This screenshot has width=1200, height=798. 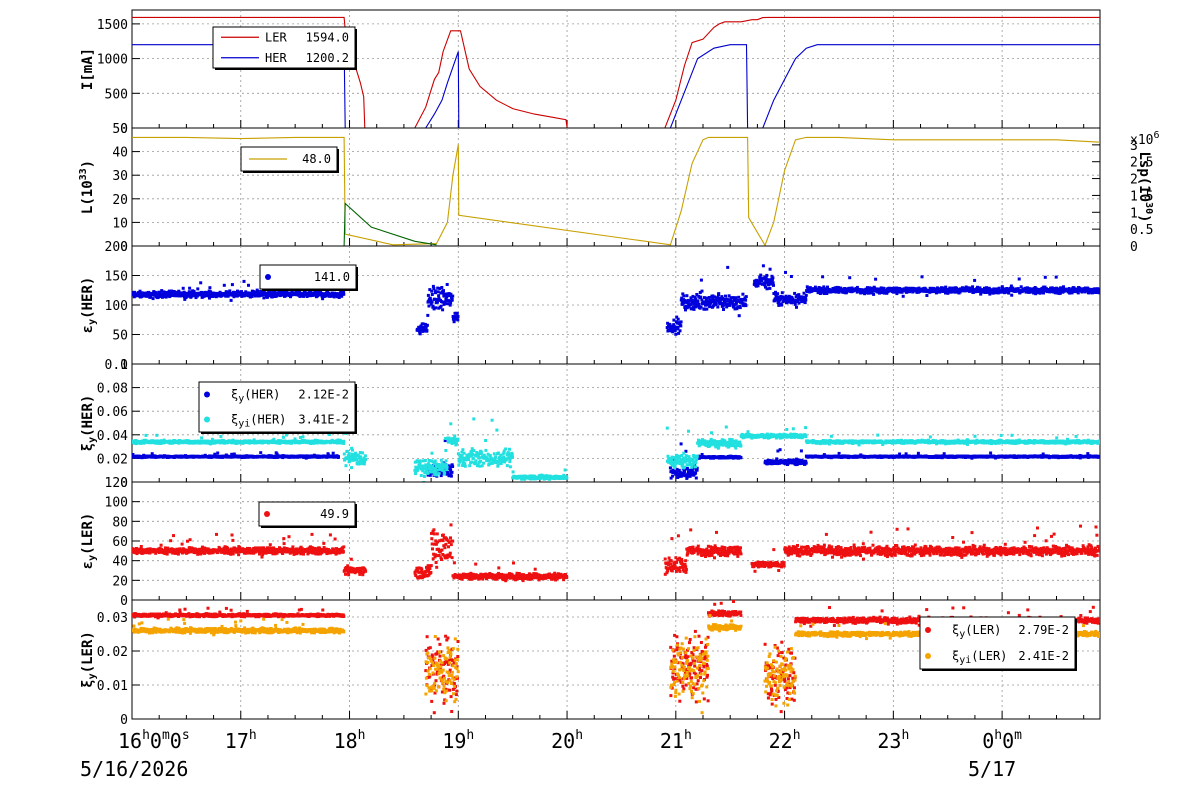 What do you see at coordinates (112, 459) in the screenshot?
I see `y-tick-label: 0.02` at bounding box center [112, 459].